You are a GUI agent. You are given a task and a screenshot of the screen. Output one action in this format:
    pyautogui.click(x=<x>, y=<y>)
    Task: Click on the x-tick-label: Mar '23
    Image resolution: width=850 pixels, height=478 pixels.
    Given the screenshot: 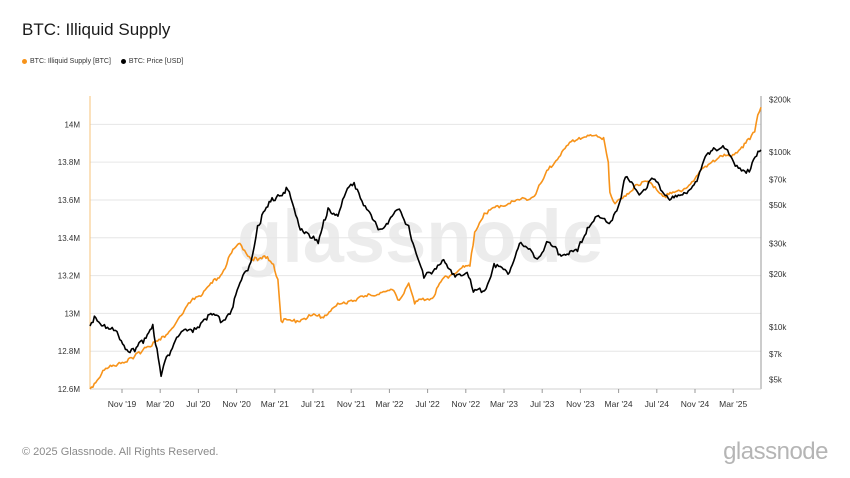 What is the action you would take?
    pyautogui.click(x=504, y=404)
    